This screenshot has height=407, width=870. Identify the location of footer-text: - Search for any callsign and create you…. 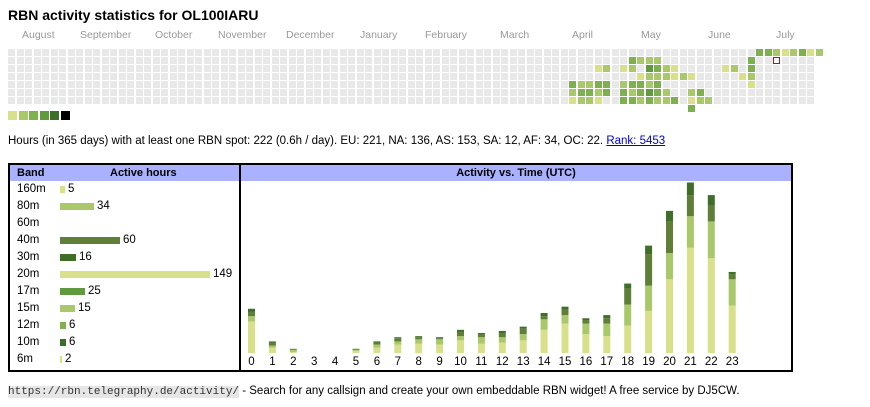
(489, 391).